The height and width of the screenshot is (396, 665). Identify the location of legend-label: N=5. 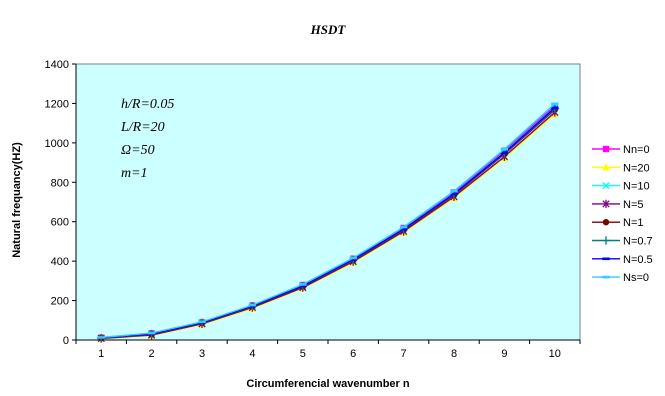
(633, 205).